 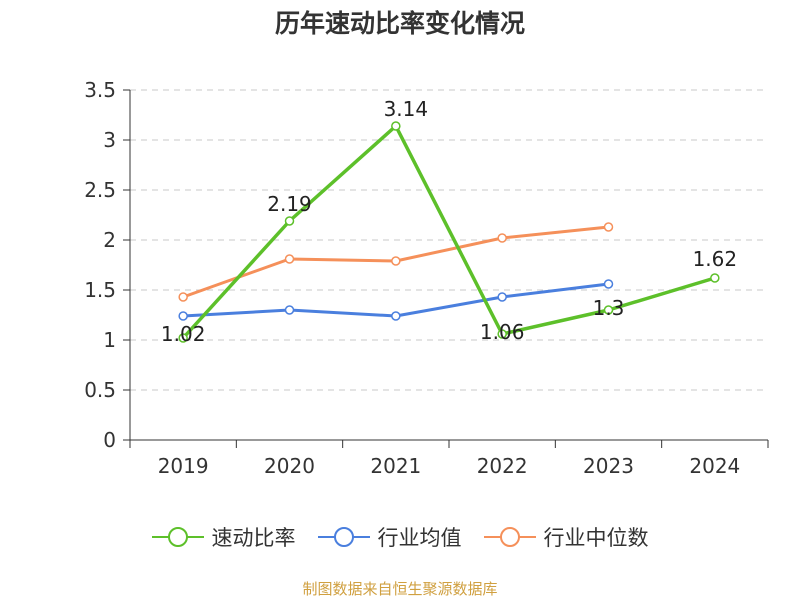 I want to click on y-tick-label: 1, so click(x=109, y=340).